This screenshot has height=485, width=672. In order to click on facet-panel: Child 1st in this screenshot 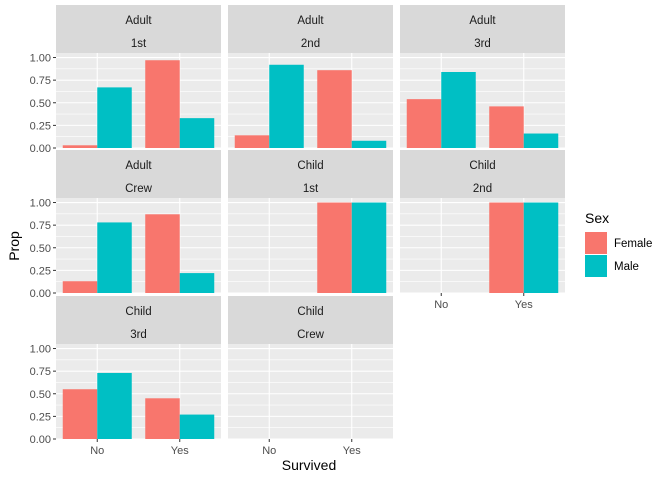, I will do `click(310, 222)`.